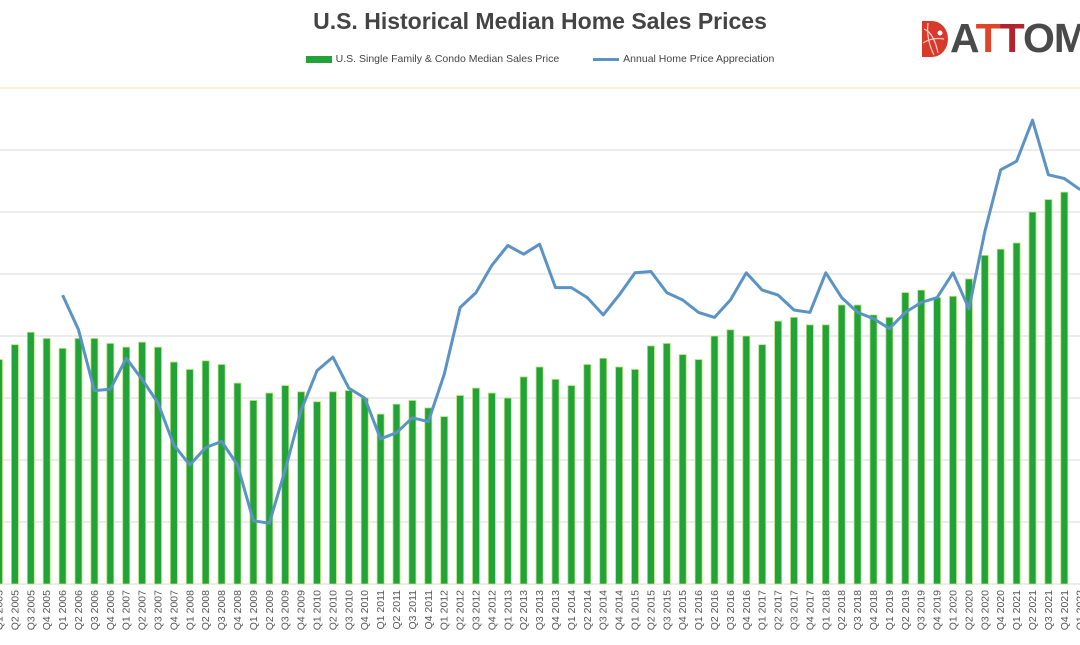  What do you see at coordinates (365, 610) in the screenshot?
I see `x-tick-label: Q4 2010` at bounding box center [365, 610].